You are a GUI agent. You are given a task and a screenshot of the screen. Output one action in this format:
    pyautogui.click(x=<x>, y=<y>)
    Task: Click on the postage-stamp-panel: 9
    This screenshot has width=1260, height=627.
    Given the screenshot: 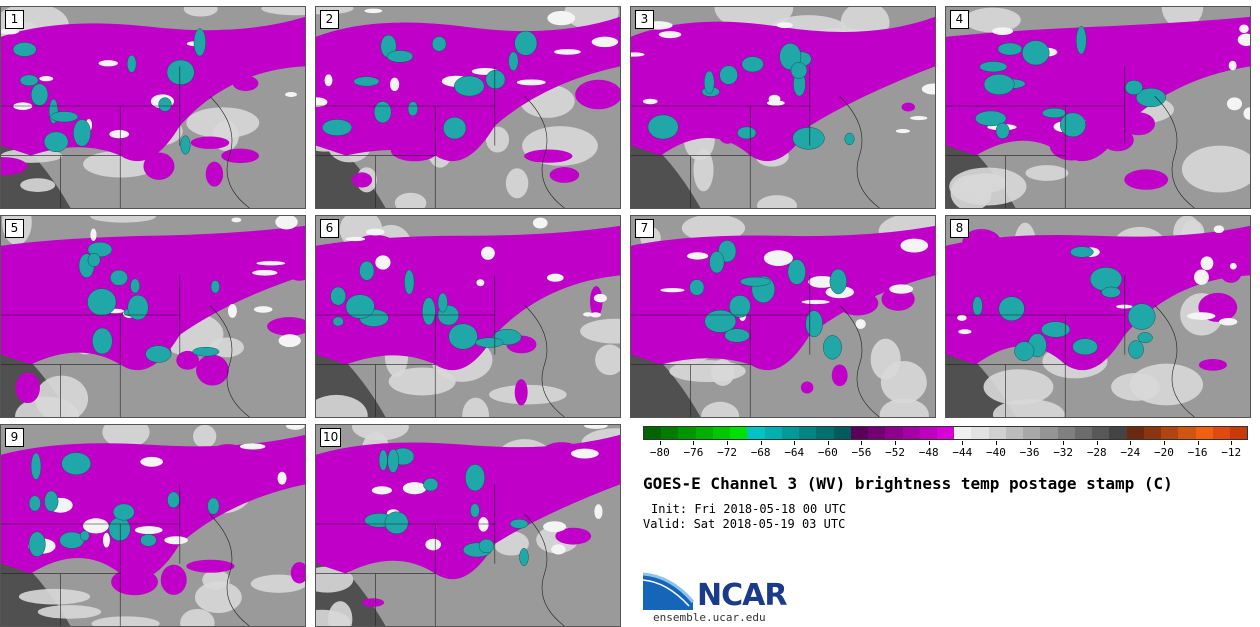 What is the action you would take?
    pyautogui.click(x=153, y=525)
    